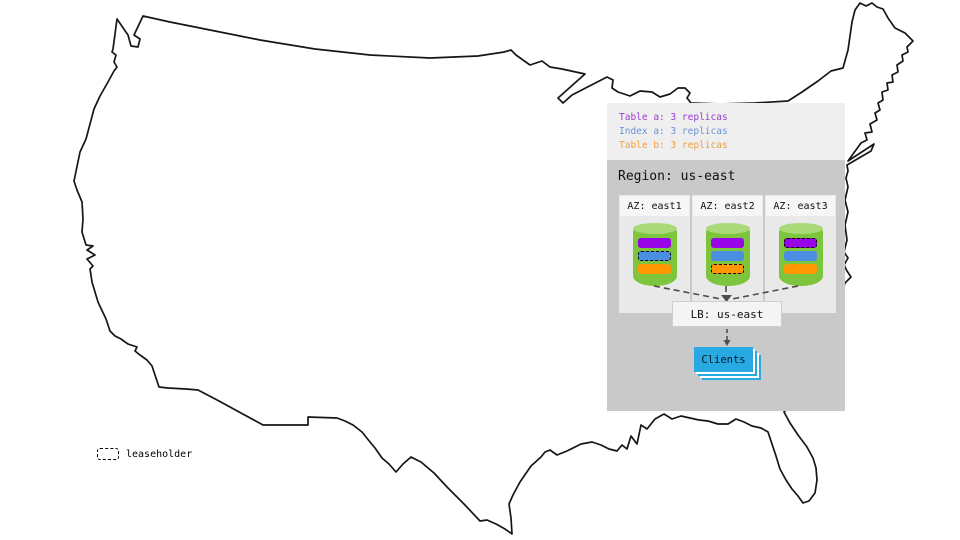 The width and height of the screenshot is (960, 540). I want to click on az-east1-label: AZ: east1, so click(654, 206).